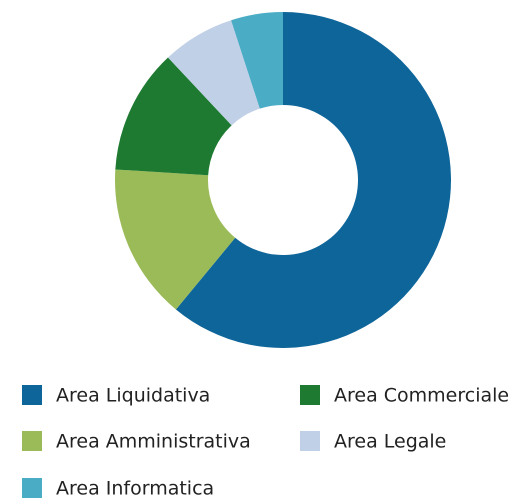 The width and height of the screenshot is (529, 500). What do you see at coordinates (153, 442) in the screenshot?
I see `legend-label: Area Amministrativa` at bounding box center [153, 442].